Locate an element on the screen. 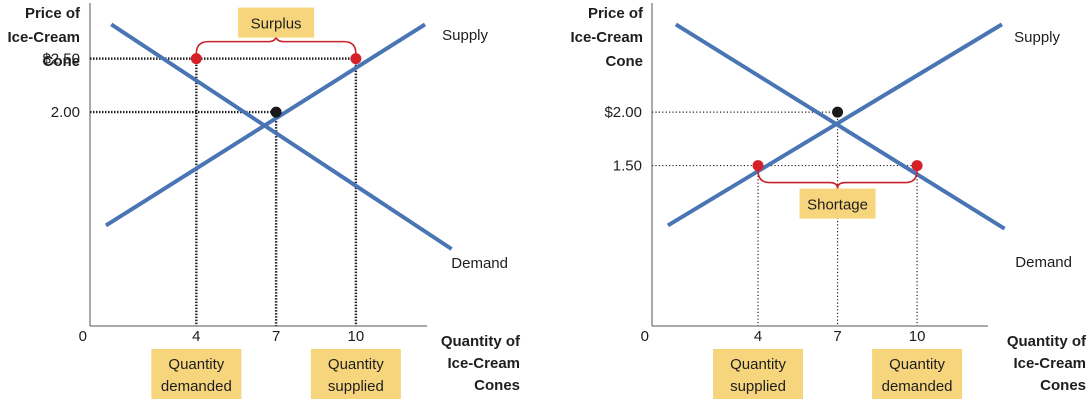  shortage-label-box is located at coordinates (837, 203).